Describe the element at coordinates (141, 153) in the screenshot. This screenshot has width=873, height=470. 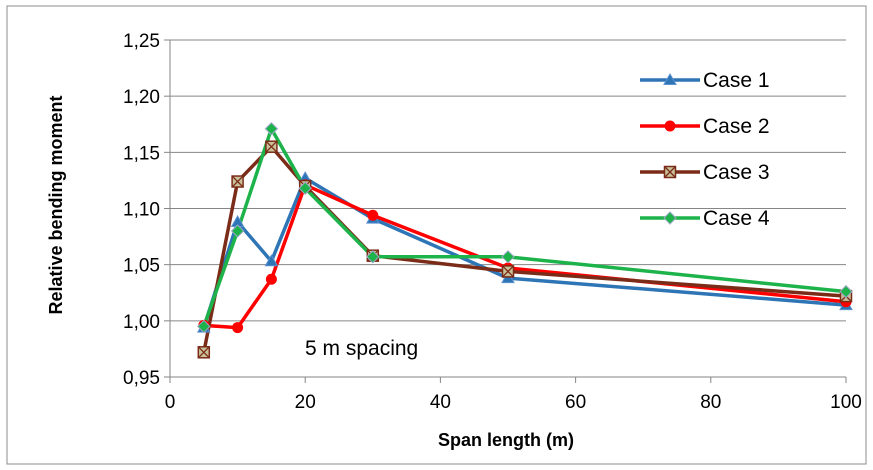
I see `y-tick-label: 1,15` at that location.